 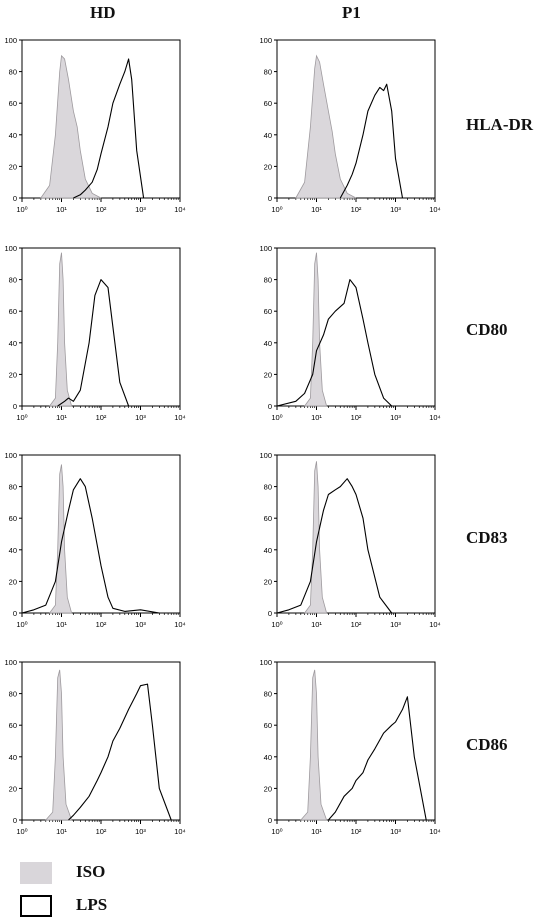 I want to click on hd-cd83-xtick-label: 10¹, so click(x=61, y=624).